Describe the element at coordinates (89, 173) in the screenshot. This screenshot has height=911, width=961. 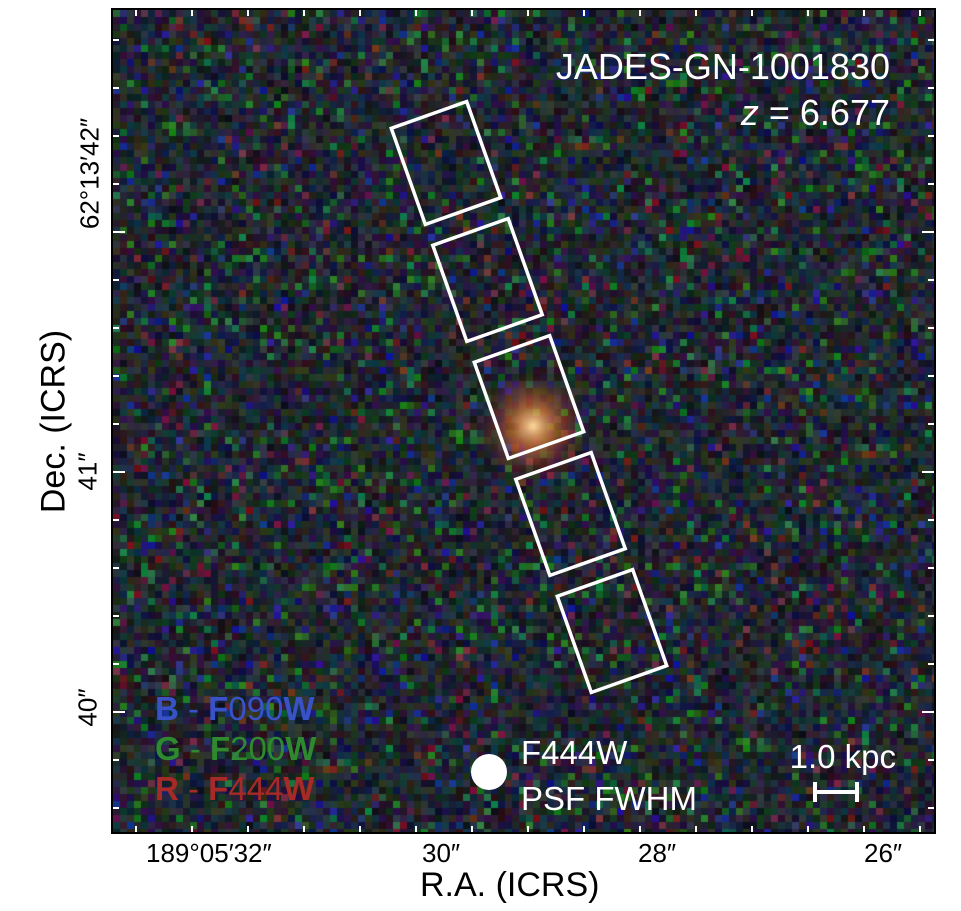
I see `y-tick-label: 62°13′42″` at that location.